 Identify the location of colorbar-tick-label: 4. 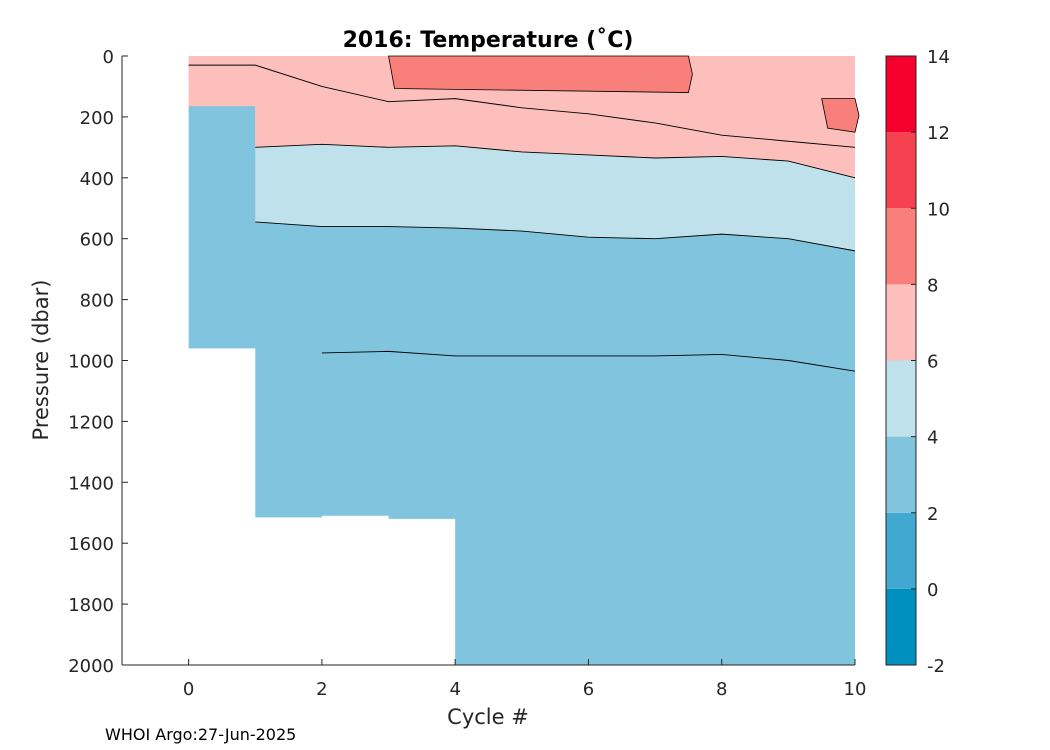
(932, 438).